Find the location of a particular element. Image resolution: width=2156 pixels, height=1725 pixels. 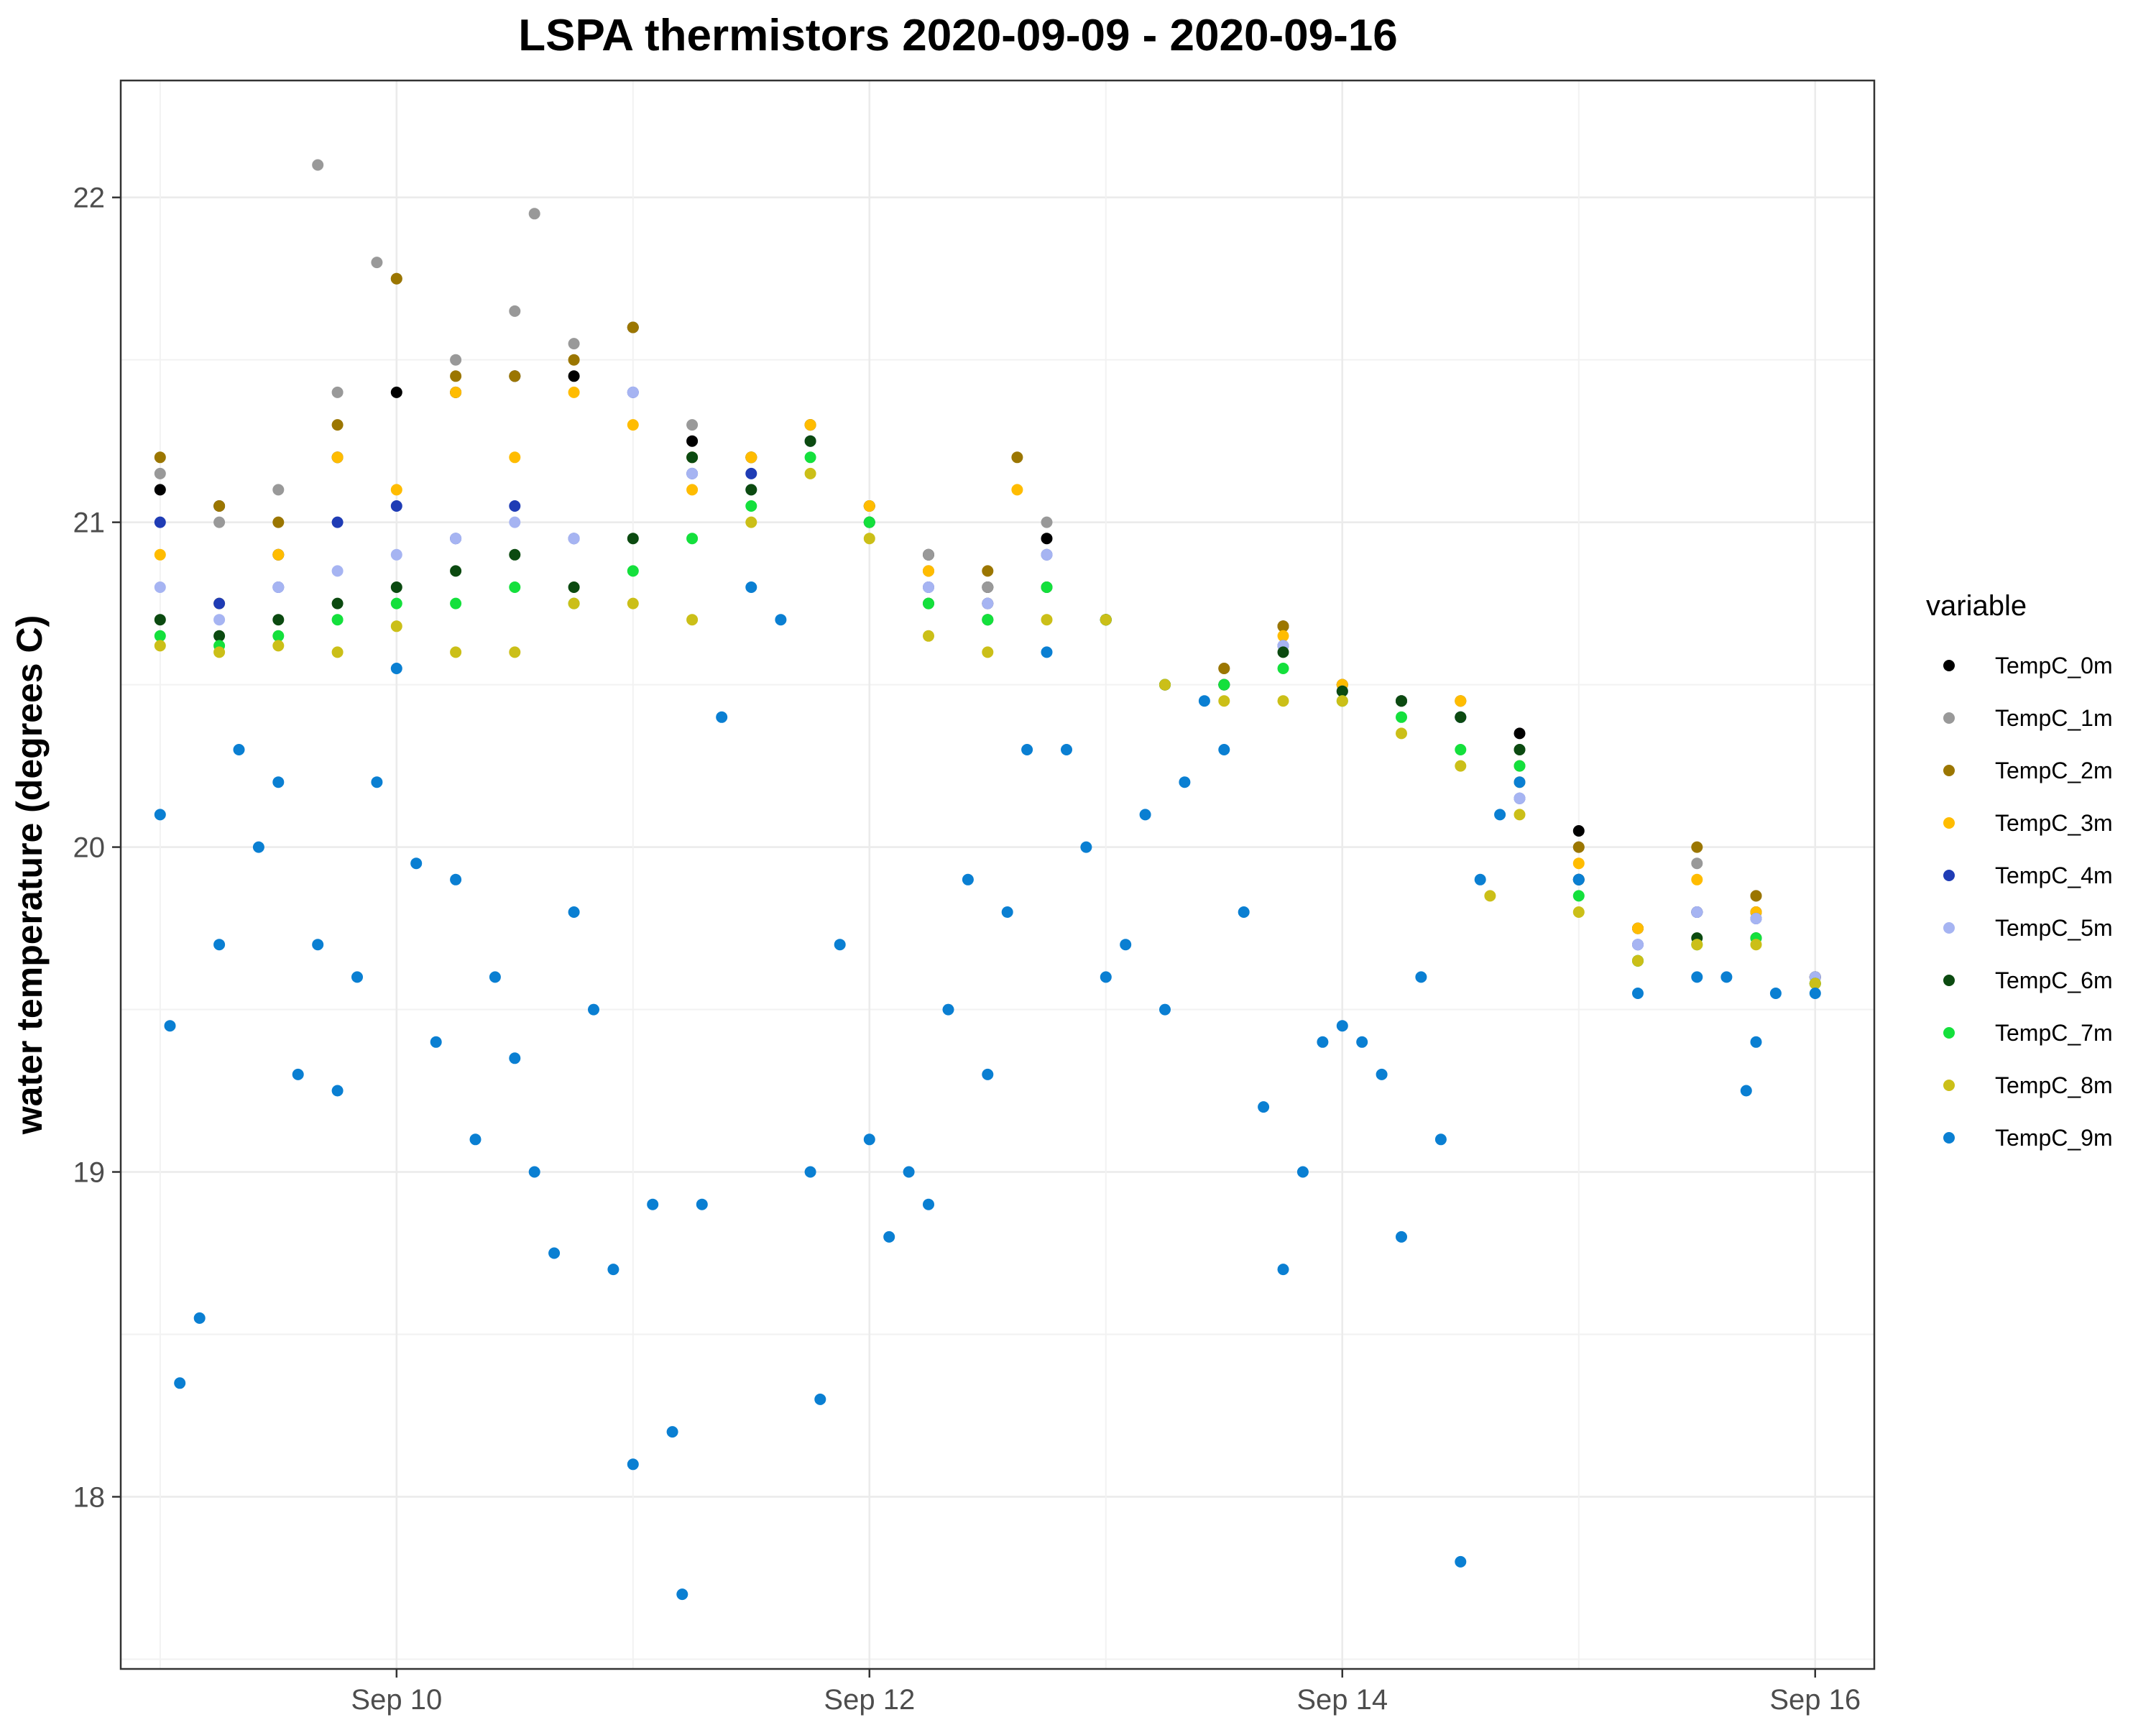

legend-label: TempC_0m is located at coordinates (2054, 665).